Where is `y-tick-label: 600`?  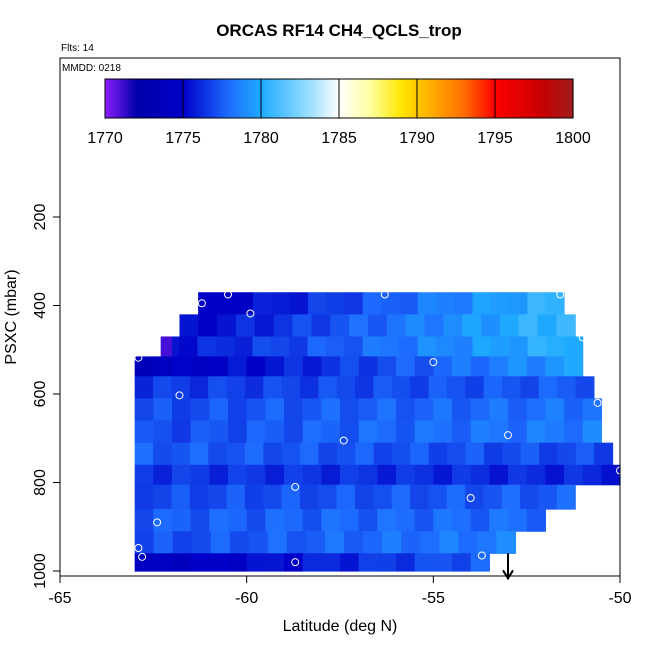
y-tick-label: 600 is located at coordinates (40, 394).